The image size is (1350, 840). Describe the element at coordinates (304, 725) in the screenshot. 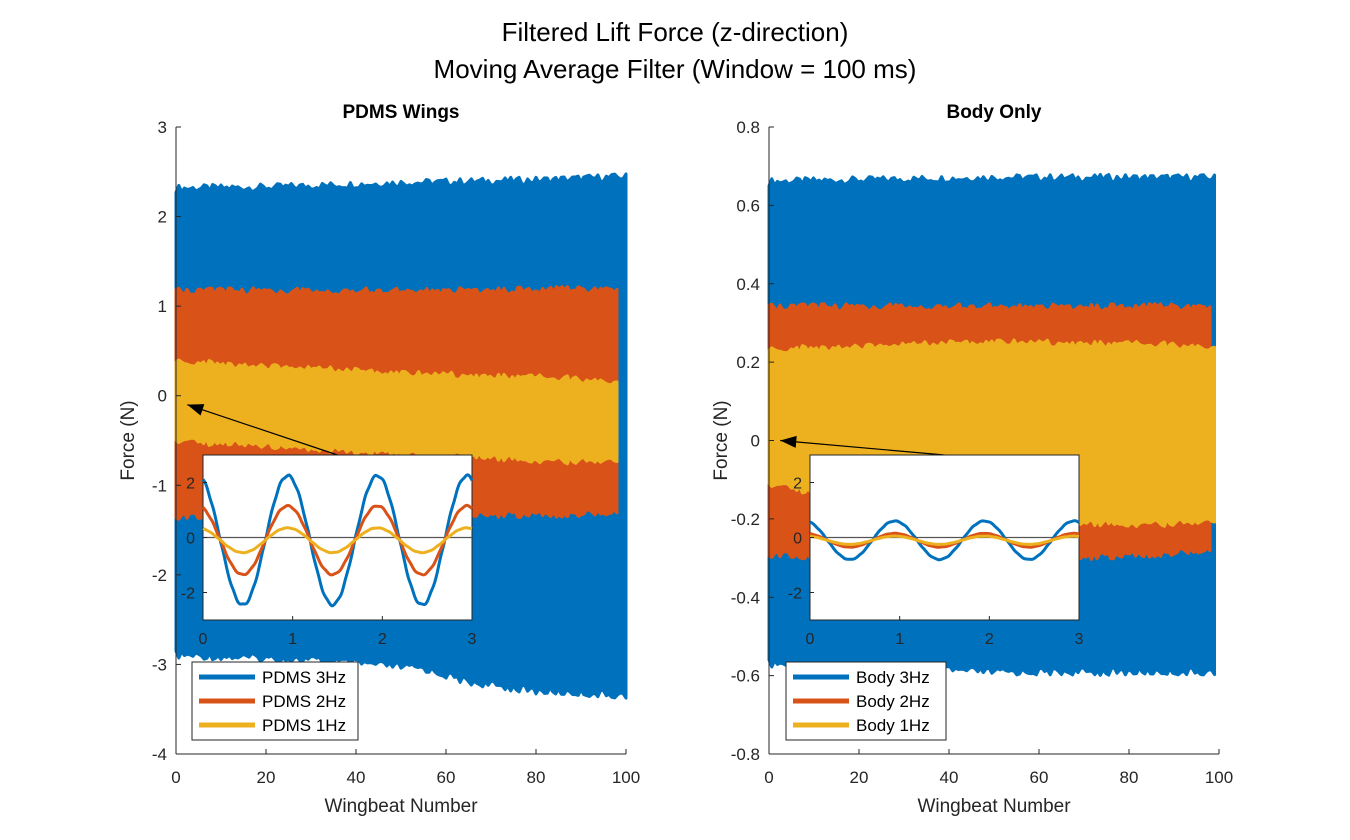

I see `legend-label-3: PDMS 1Hz` at that location.